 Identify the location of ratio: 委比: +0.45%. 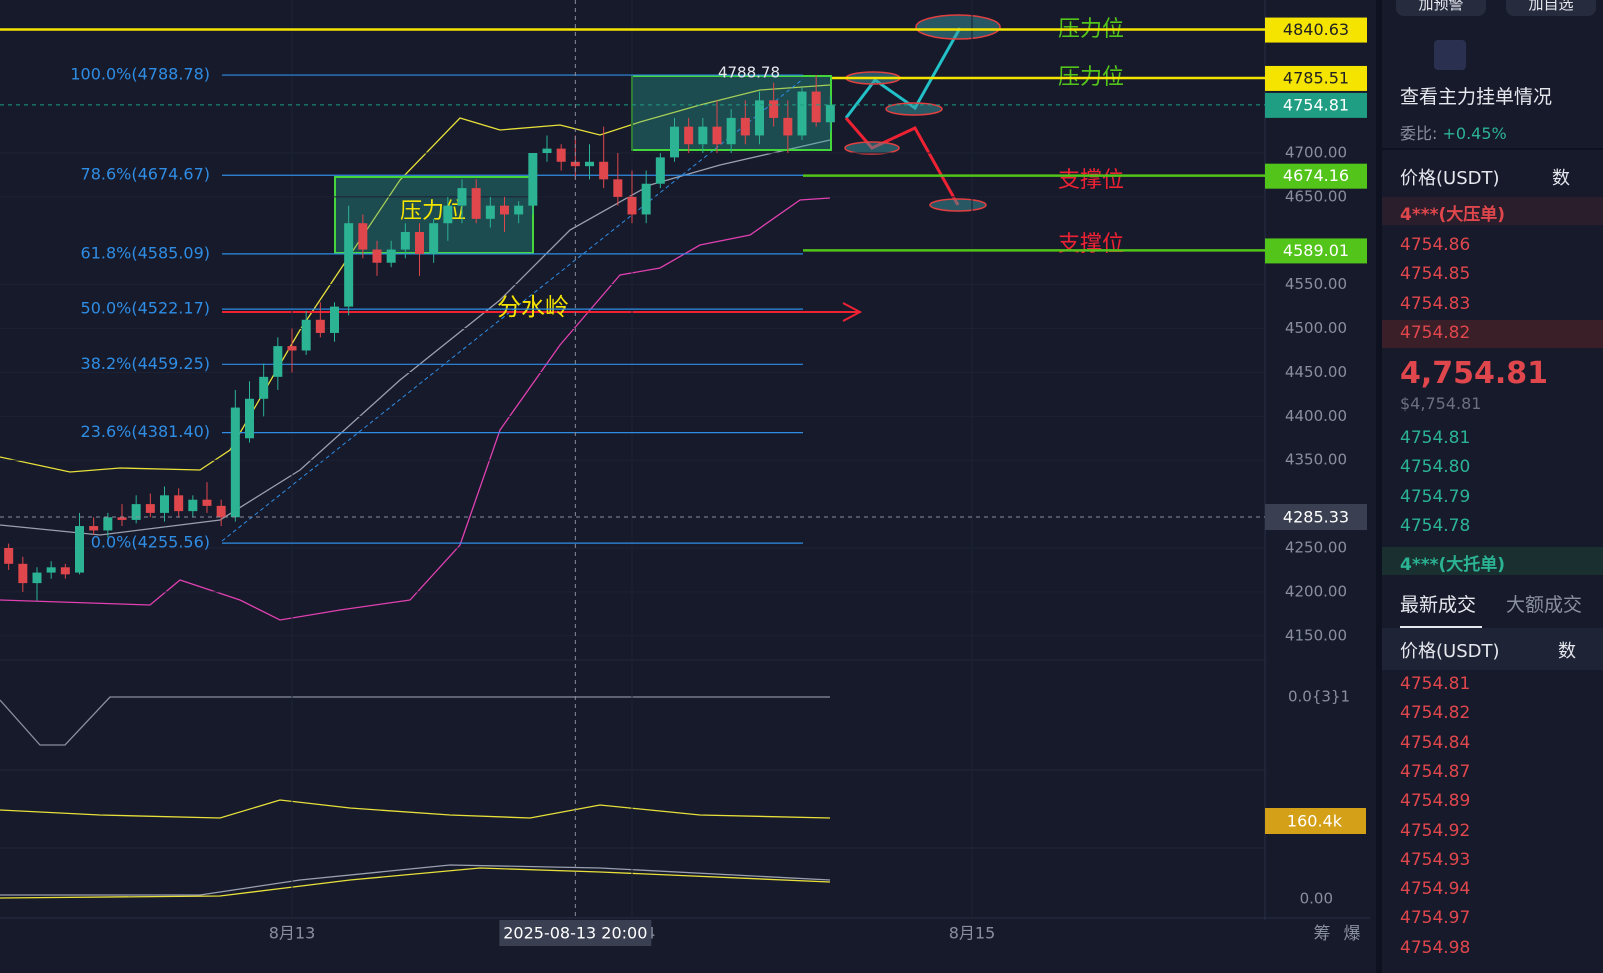
(1453, 132).